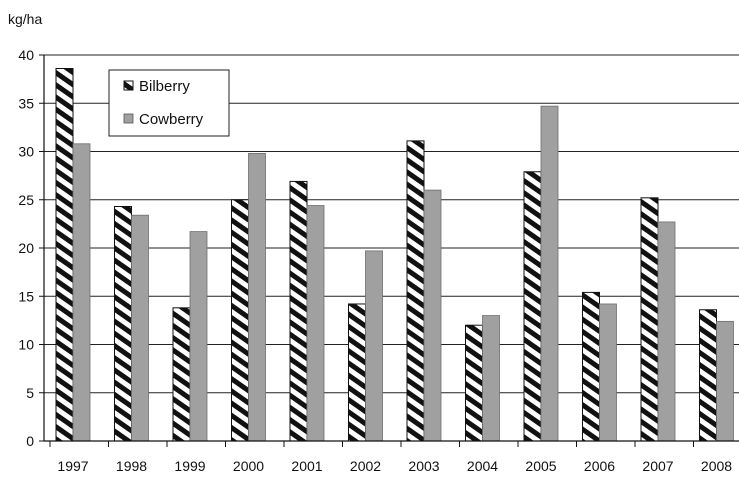 The height and width of the screenshot is (477, 739). I want to click on bar-cowberry-1999, so click(198, 336).